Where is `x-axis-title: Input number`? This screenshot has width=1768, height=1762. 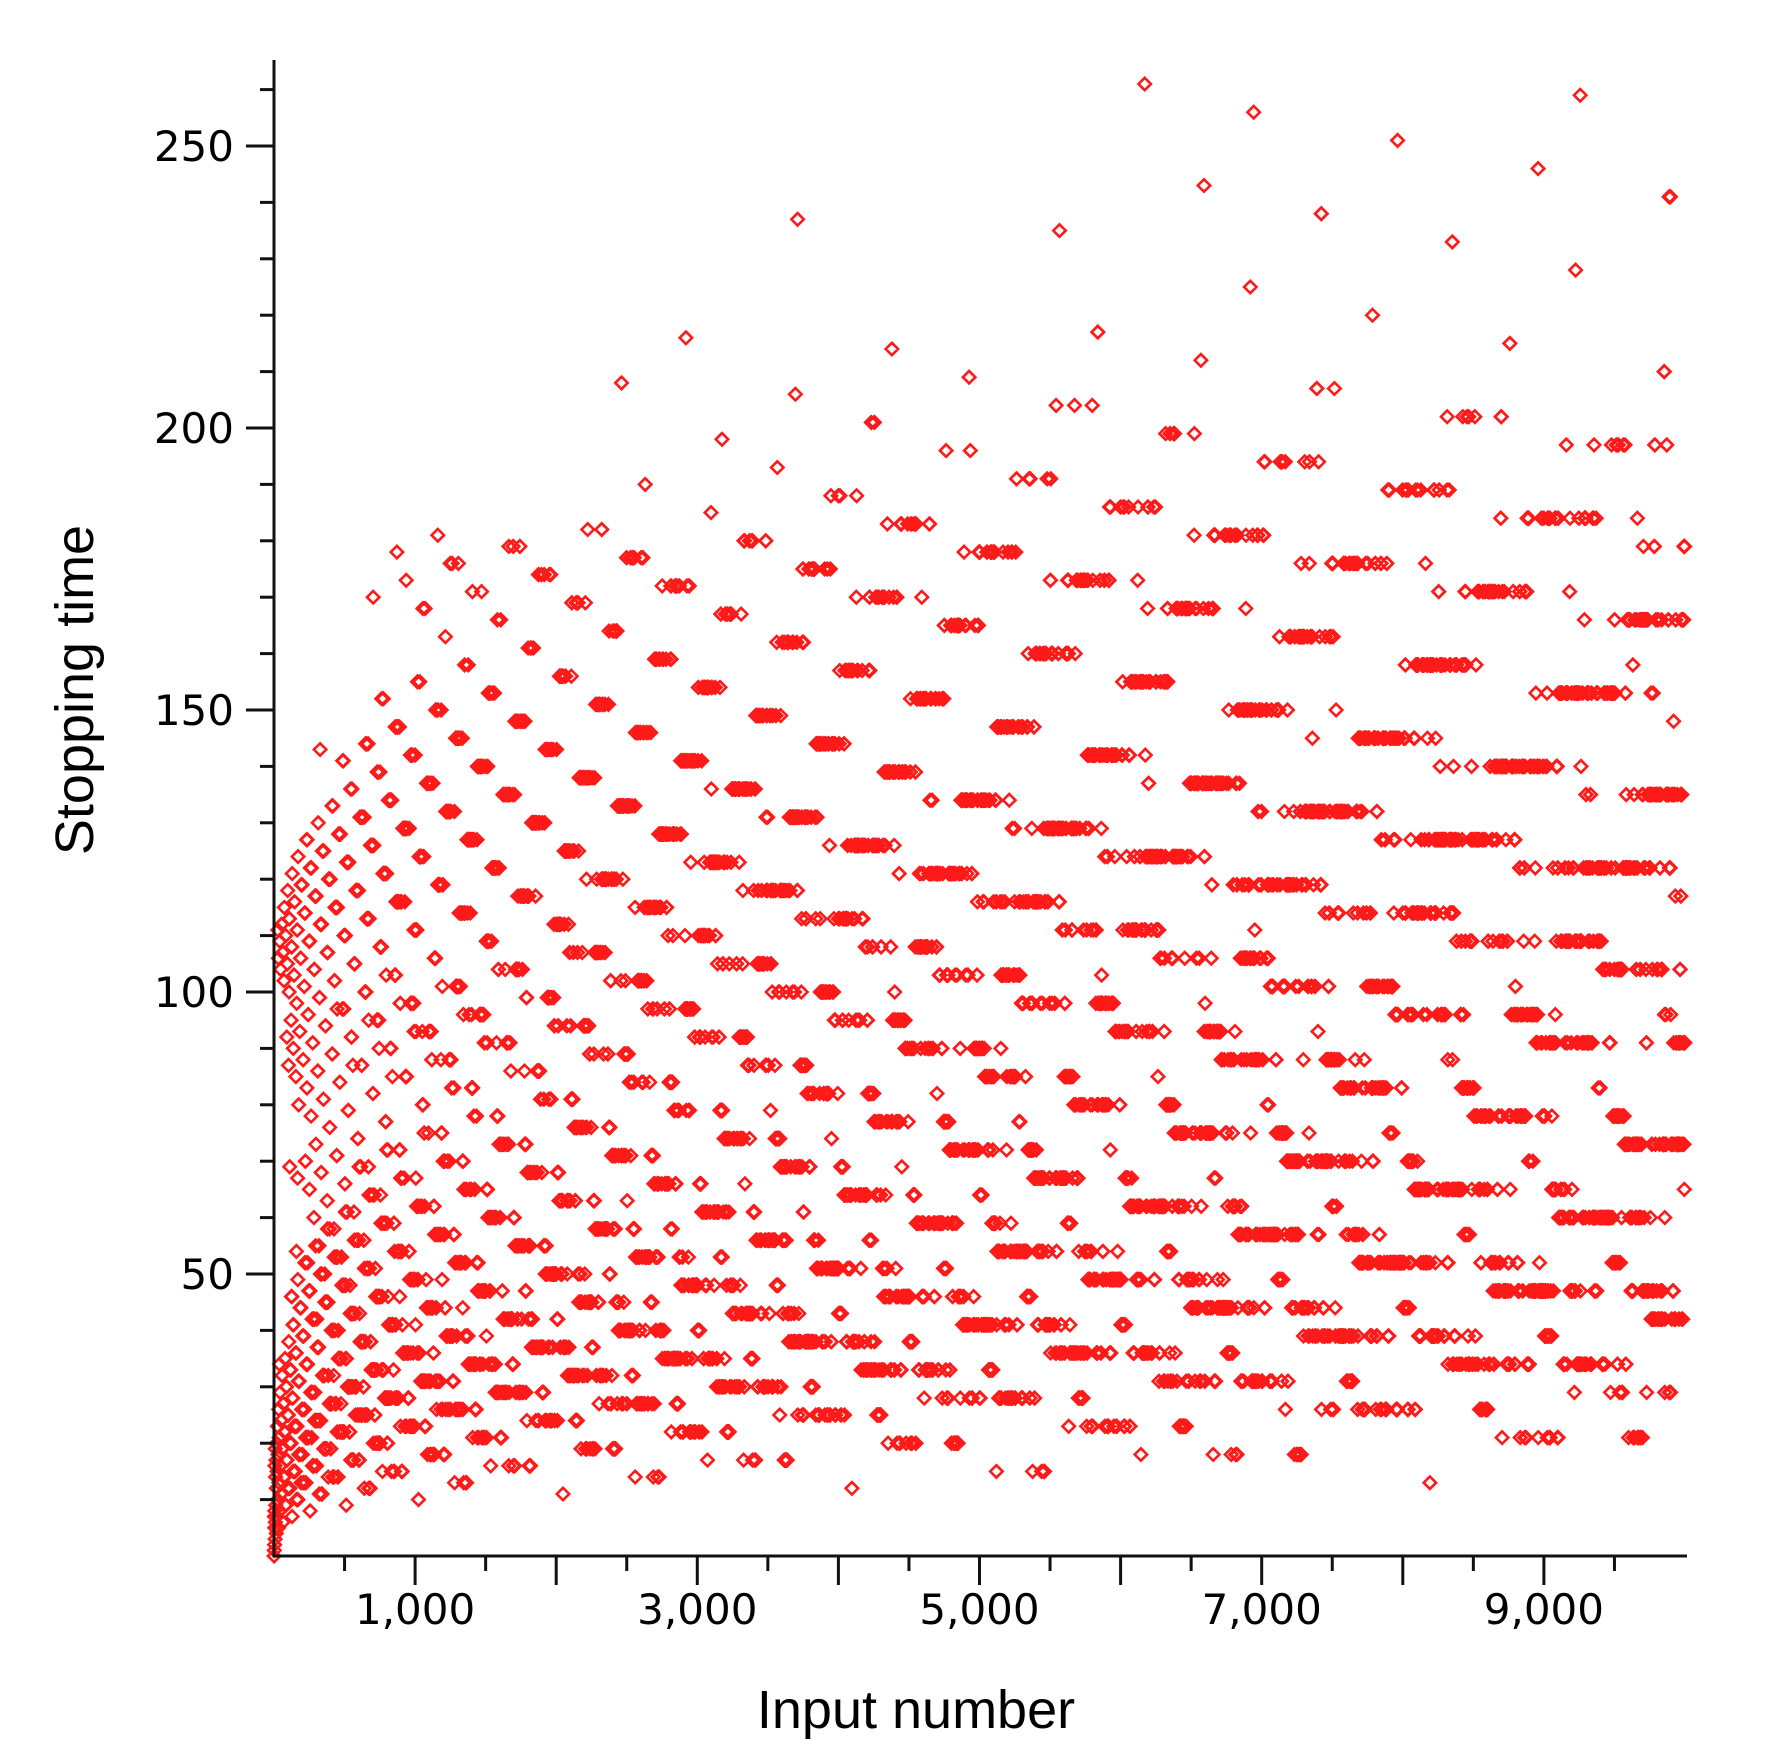
x-axis-title: Input number is located at coordinates (916, 1710).